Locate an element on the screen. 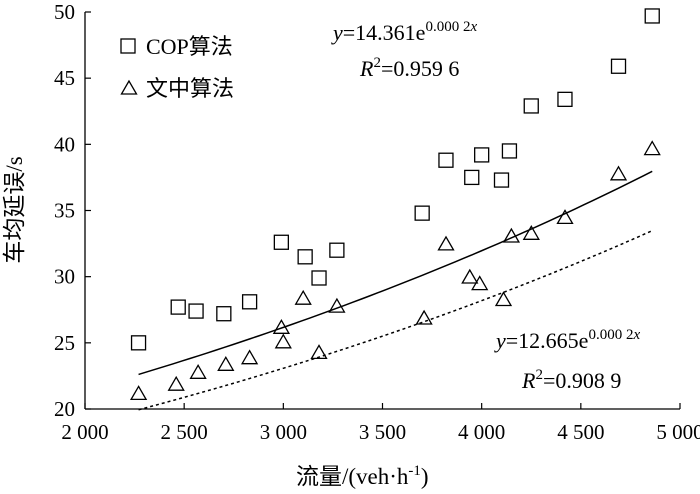 The width and height of the screenshot is (700, 494). eq-prop-r: R is located at coordinates (528, 380).